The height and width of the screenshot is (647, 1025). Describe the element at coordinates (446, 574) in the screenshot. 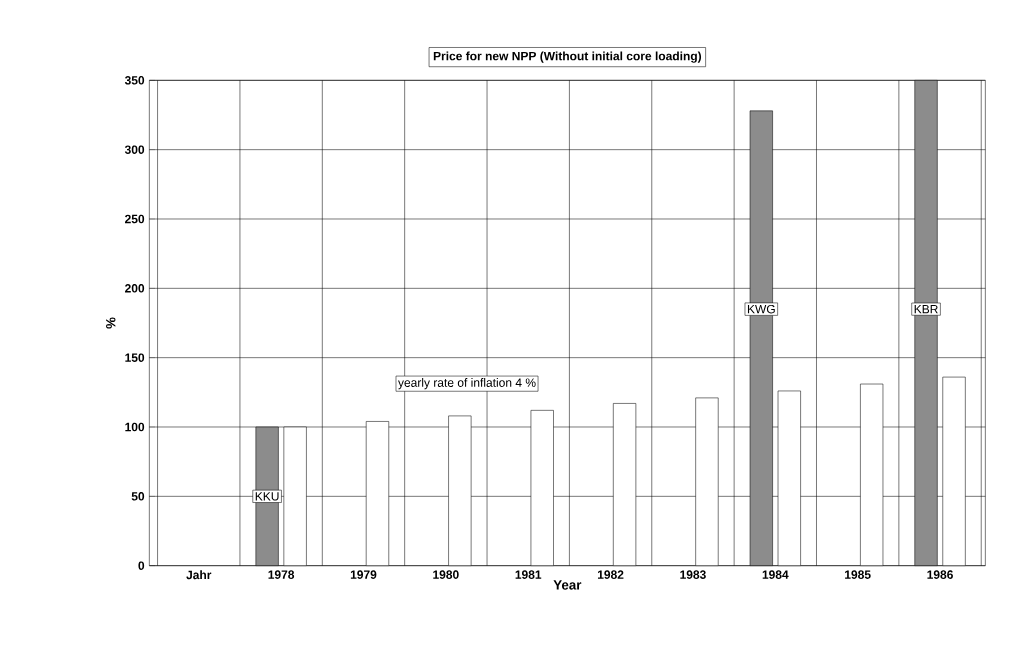

I see `x-tick-label: 1980` at that location.